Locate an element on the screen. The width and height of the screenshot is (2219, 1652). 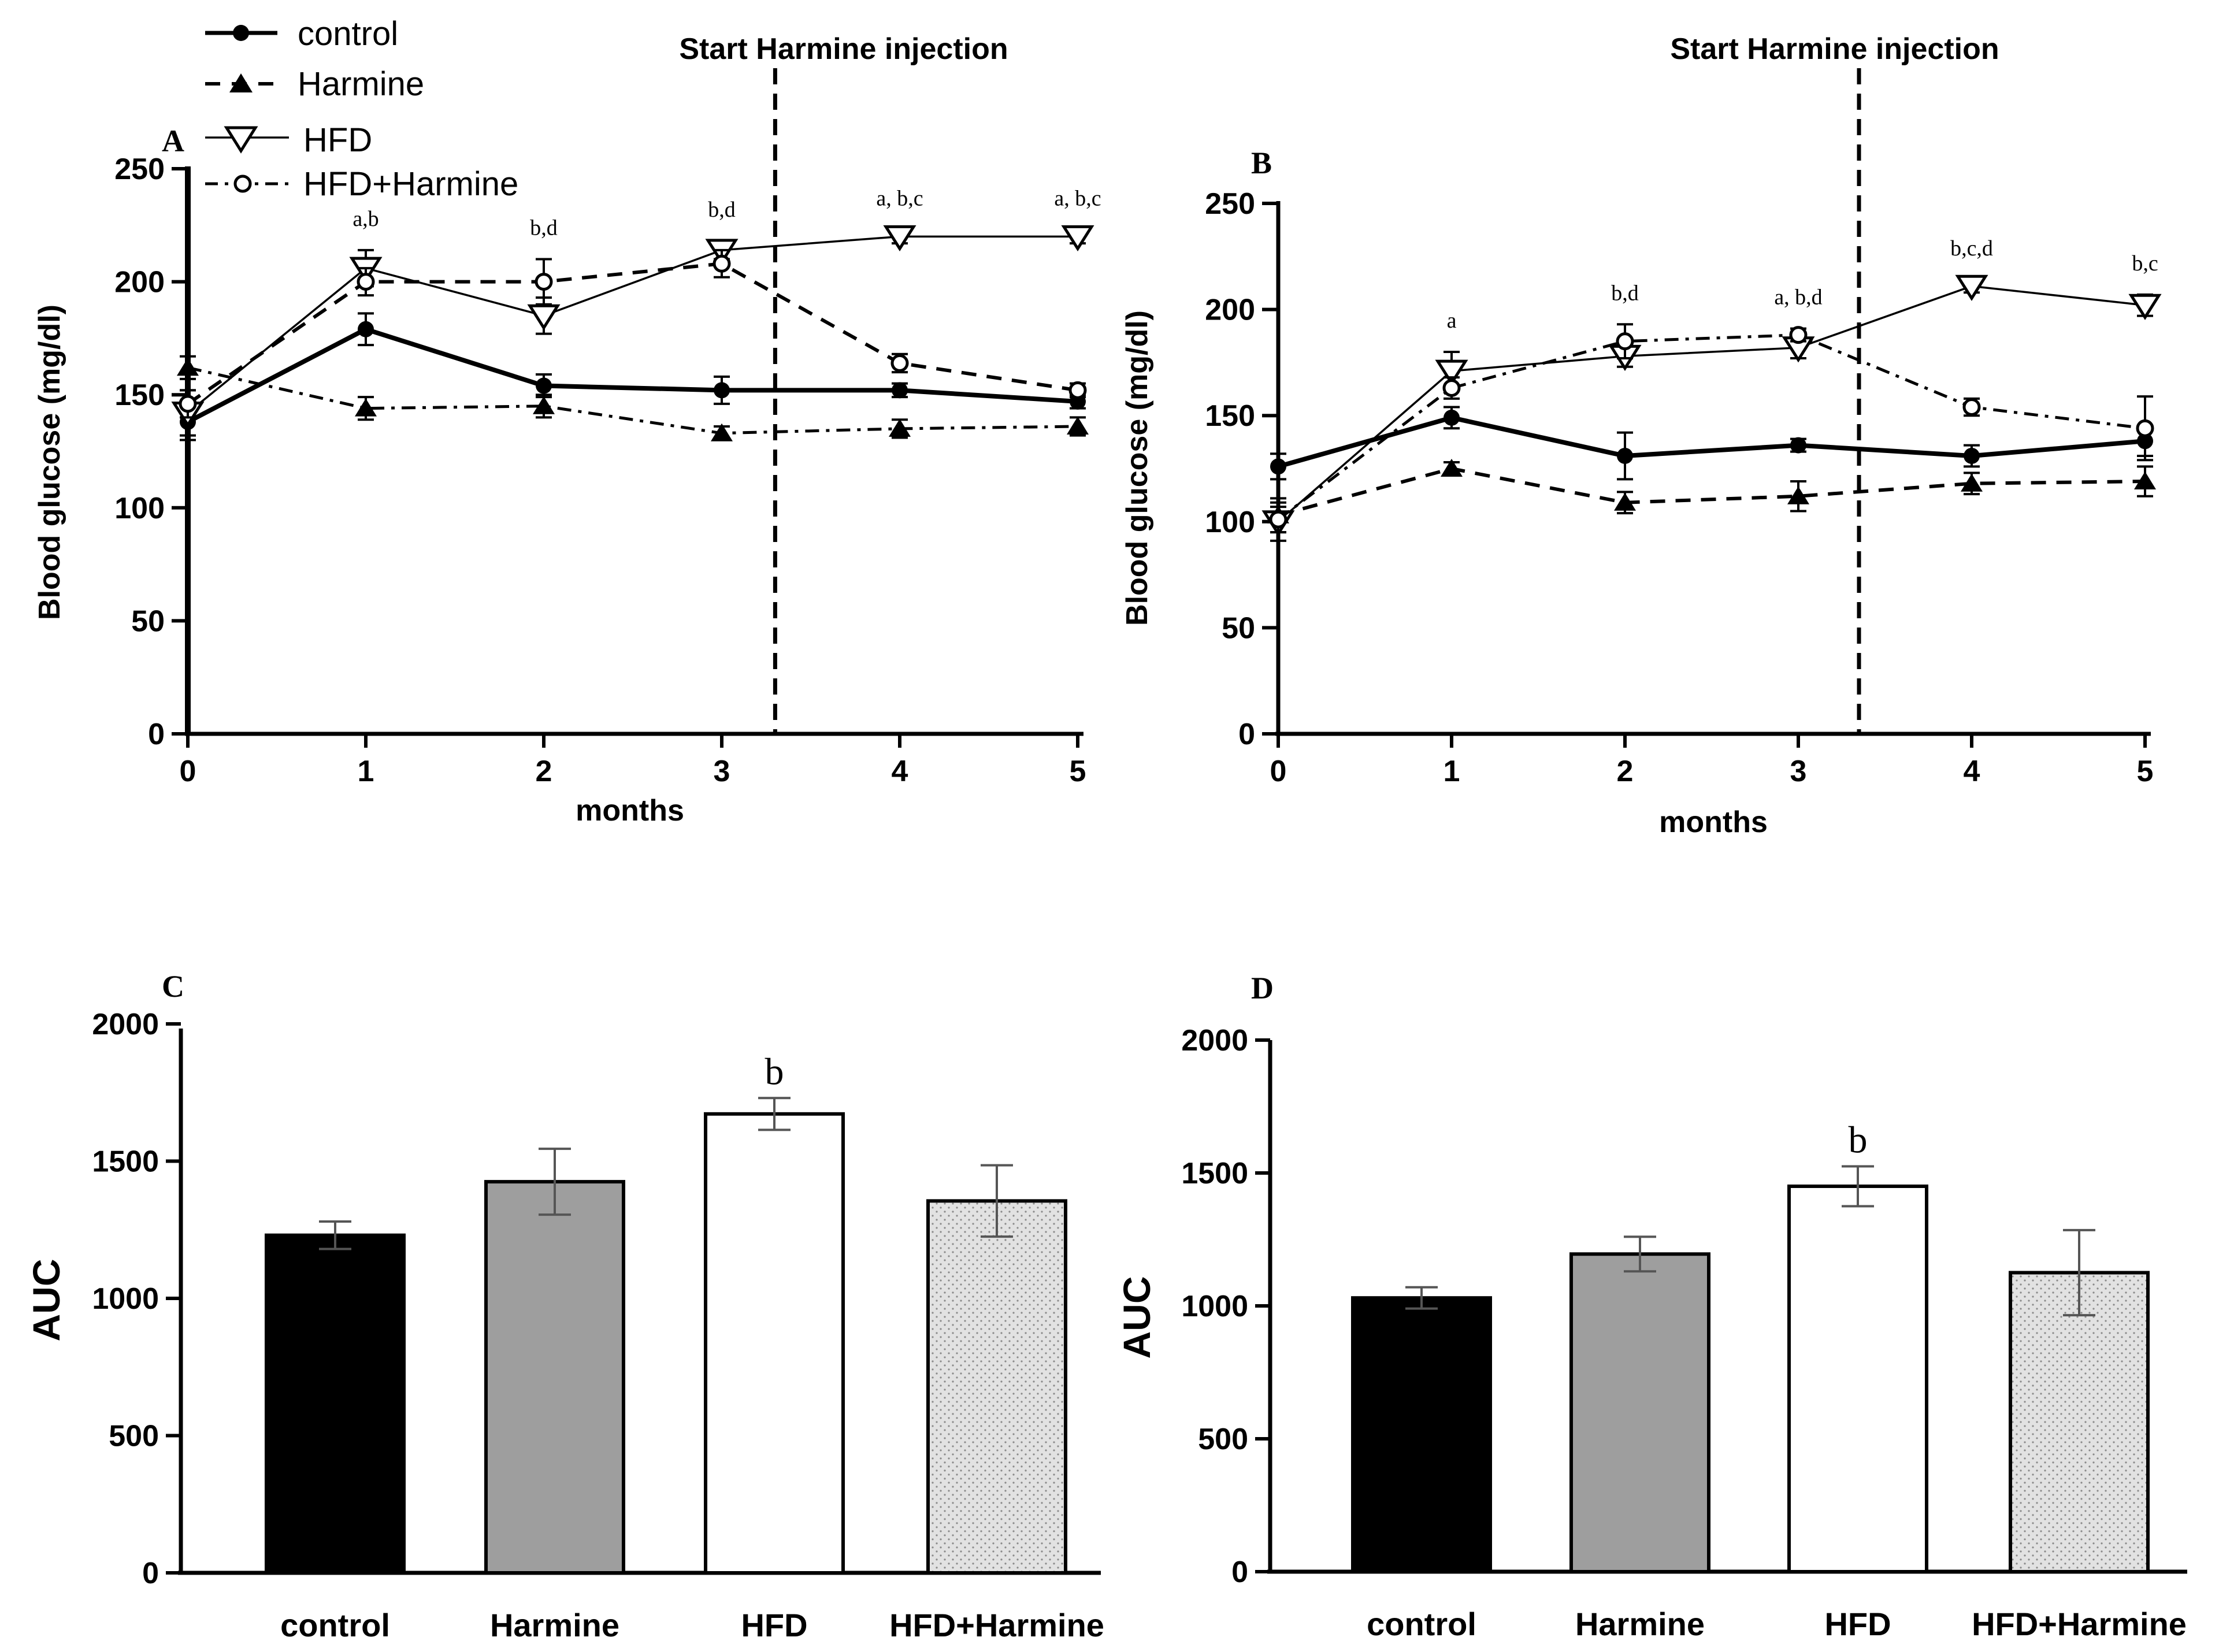
panel-a-significance-3: a, b,c is located at coordinates (899, 199).